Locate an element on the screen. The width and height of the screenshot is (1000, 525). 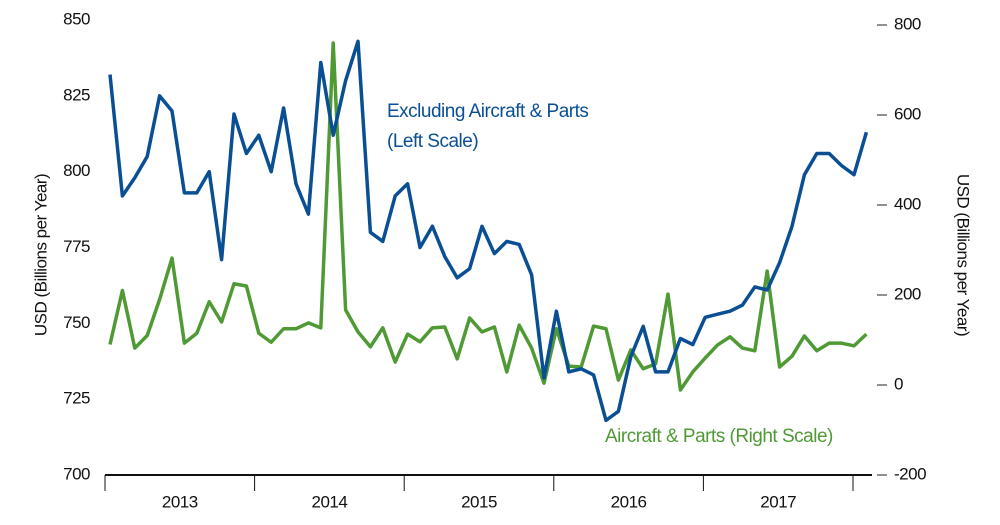
x-tick-label: 2013 is located at coordinates (180, 501).